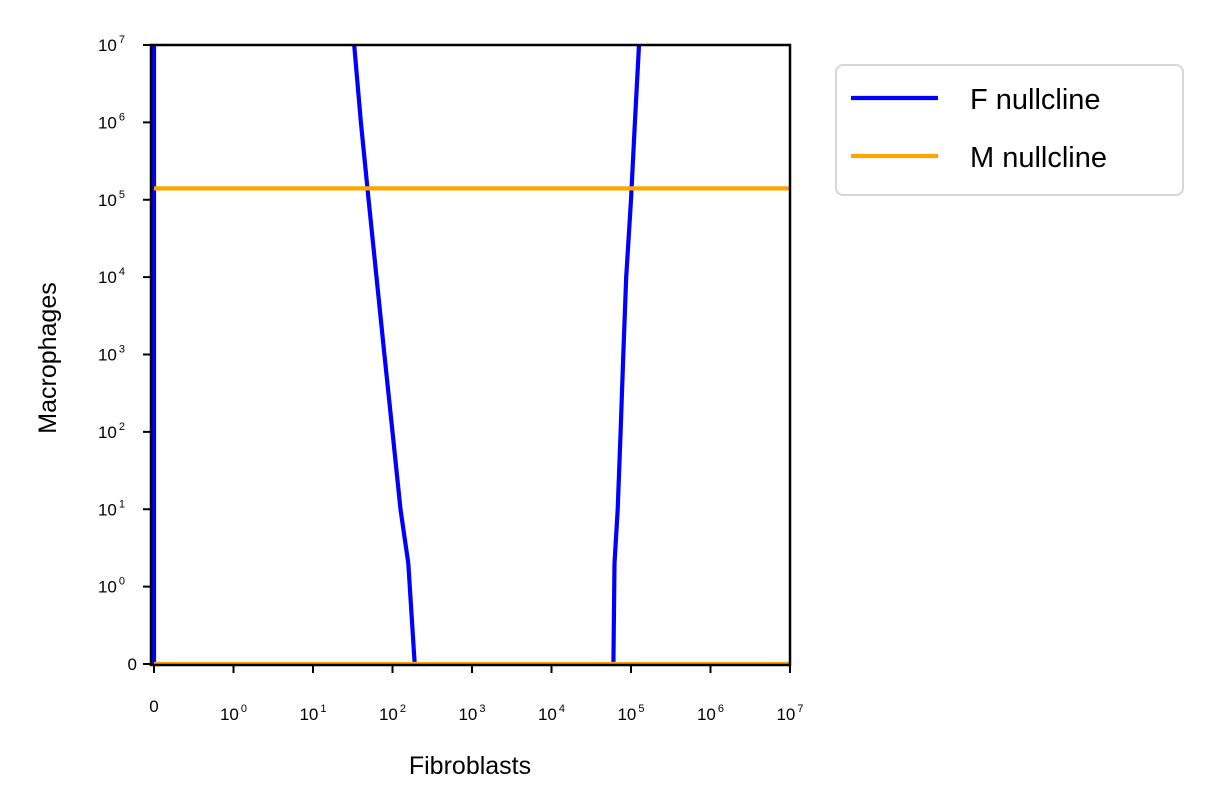 This screenshot has height=812, width=1212. What do you see at coordinates (471, 713) in the screenshot?
I see `x-tick-label: 10 3` at bounding box center [471, 713].